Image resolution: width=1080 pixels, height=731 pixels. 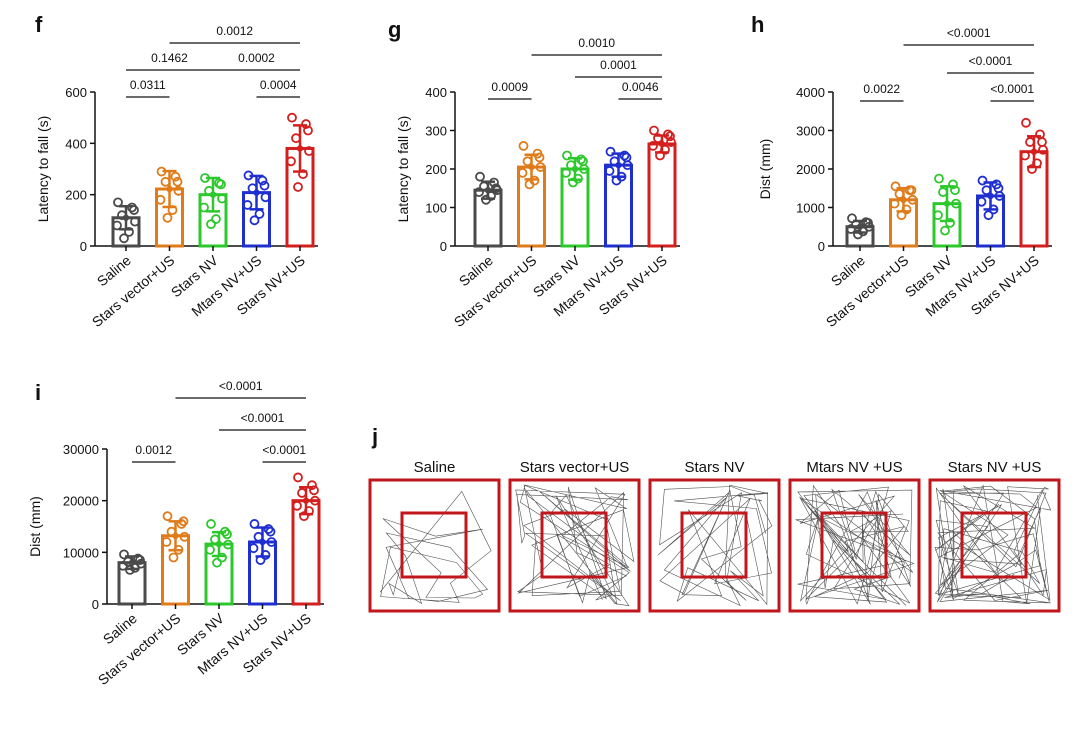 I want to click on y-axis-title: Latency to fall (s), so click(x=403, y=169).